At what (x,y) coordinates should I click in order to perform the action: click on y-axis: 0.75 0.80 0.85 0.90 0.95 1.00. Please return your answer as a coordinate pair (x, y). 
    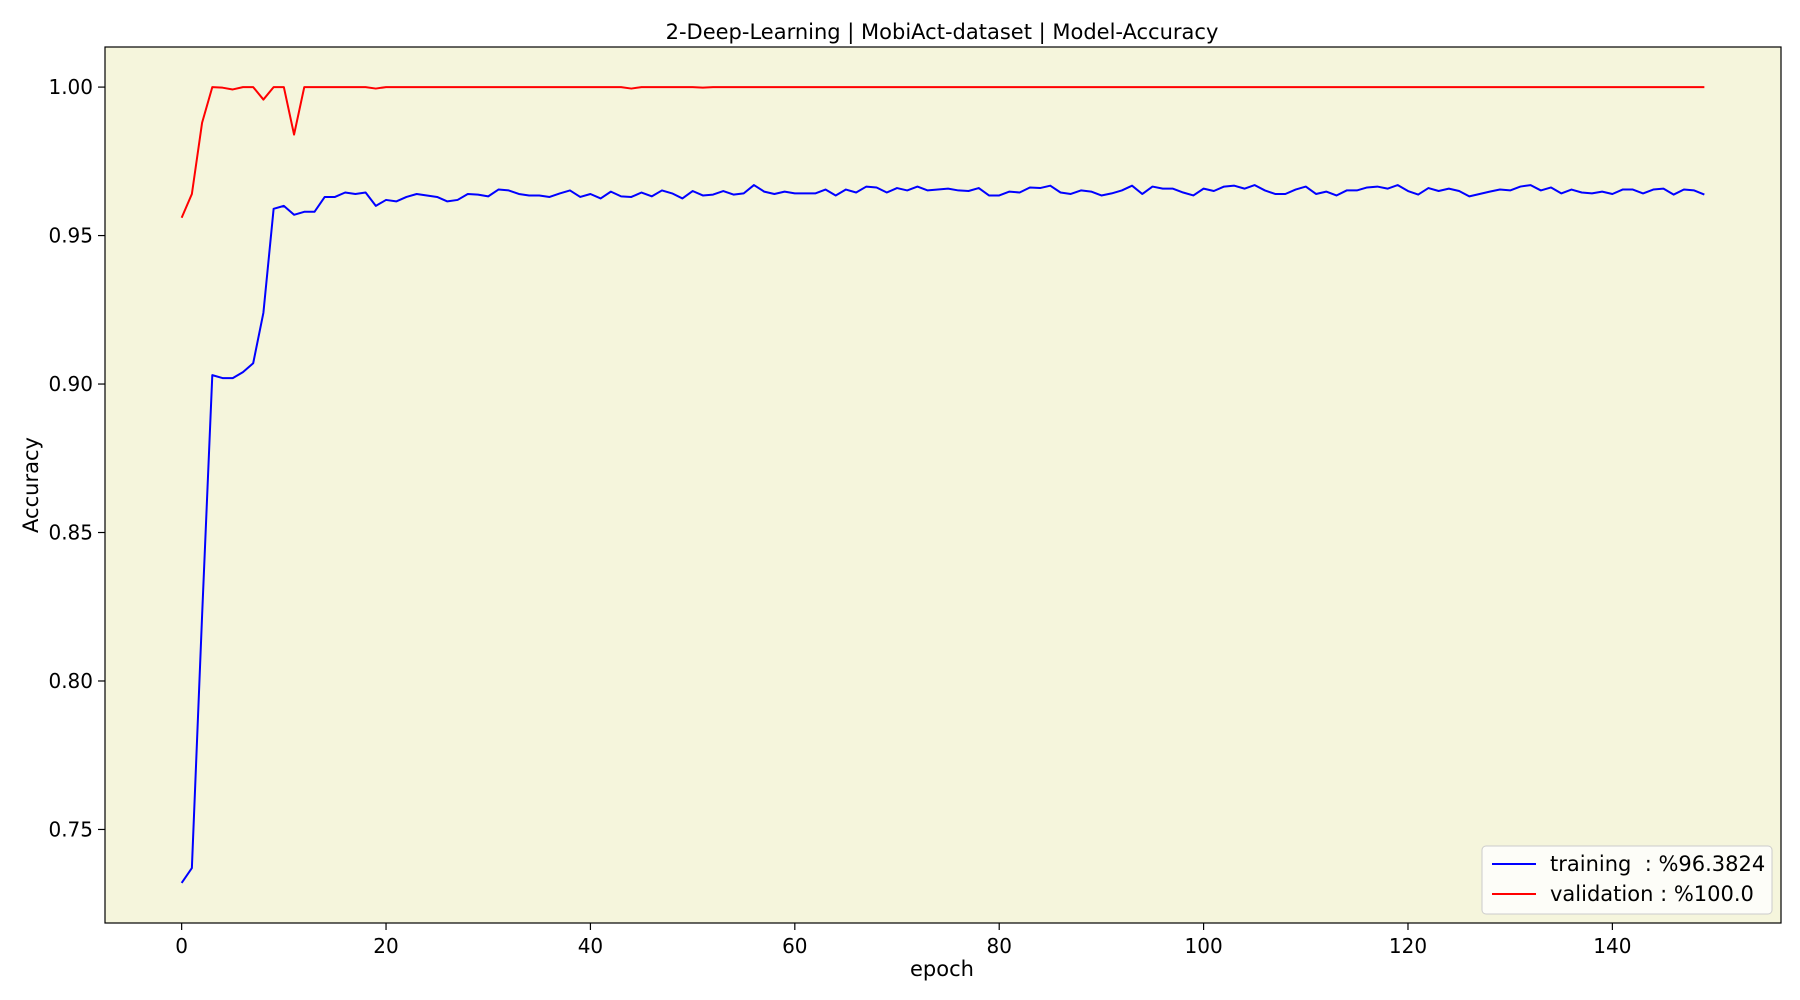
    Looking at the image, I should click on (76, 458).